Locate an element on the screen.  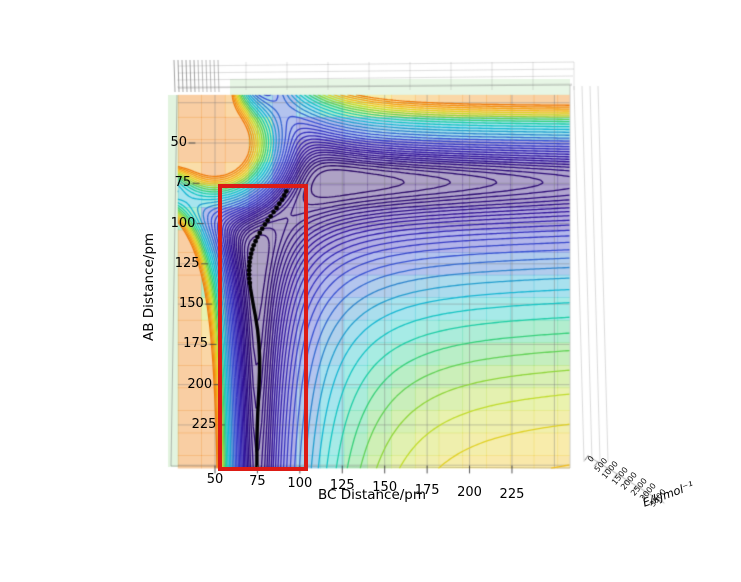
x-tick-label: 200 is located at coordinates (469, 492).